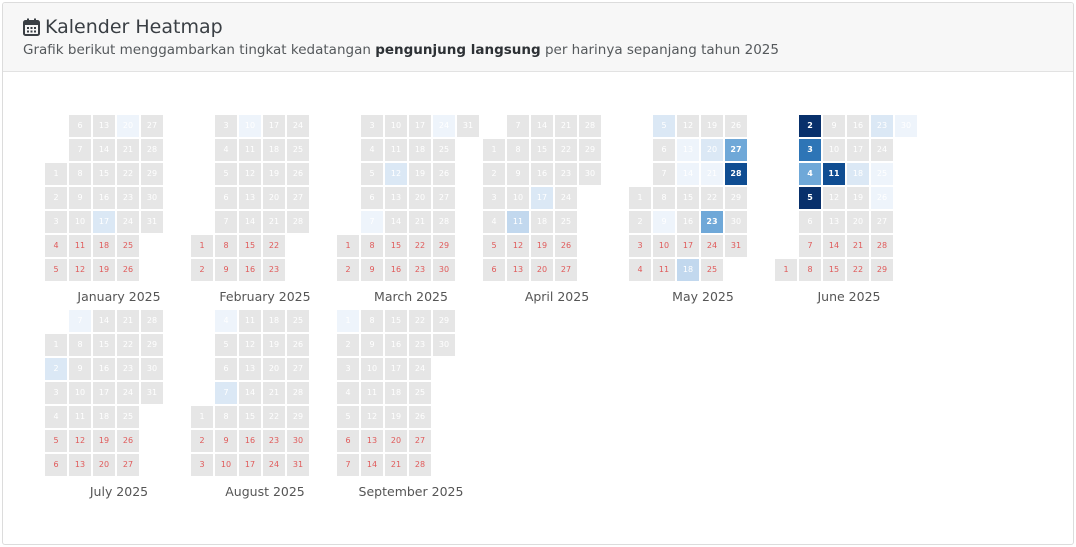 The height and width of the screenshot is (547, 1076). What do you see at coordinates (104, 441) in the screenshot?
I see `heatmap-cell: 19` at bounding box center [104, 441].